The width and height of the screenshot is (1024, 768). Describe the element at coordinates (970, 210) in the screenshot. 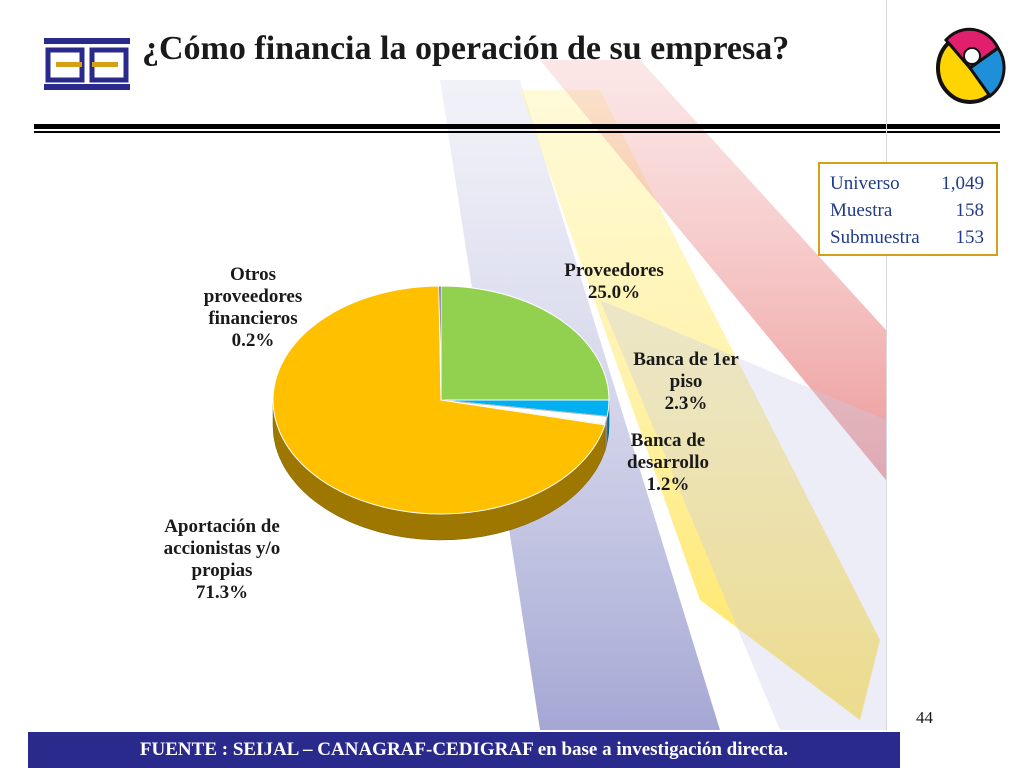

I see `info-value: 158` at that location.